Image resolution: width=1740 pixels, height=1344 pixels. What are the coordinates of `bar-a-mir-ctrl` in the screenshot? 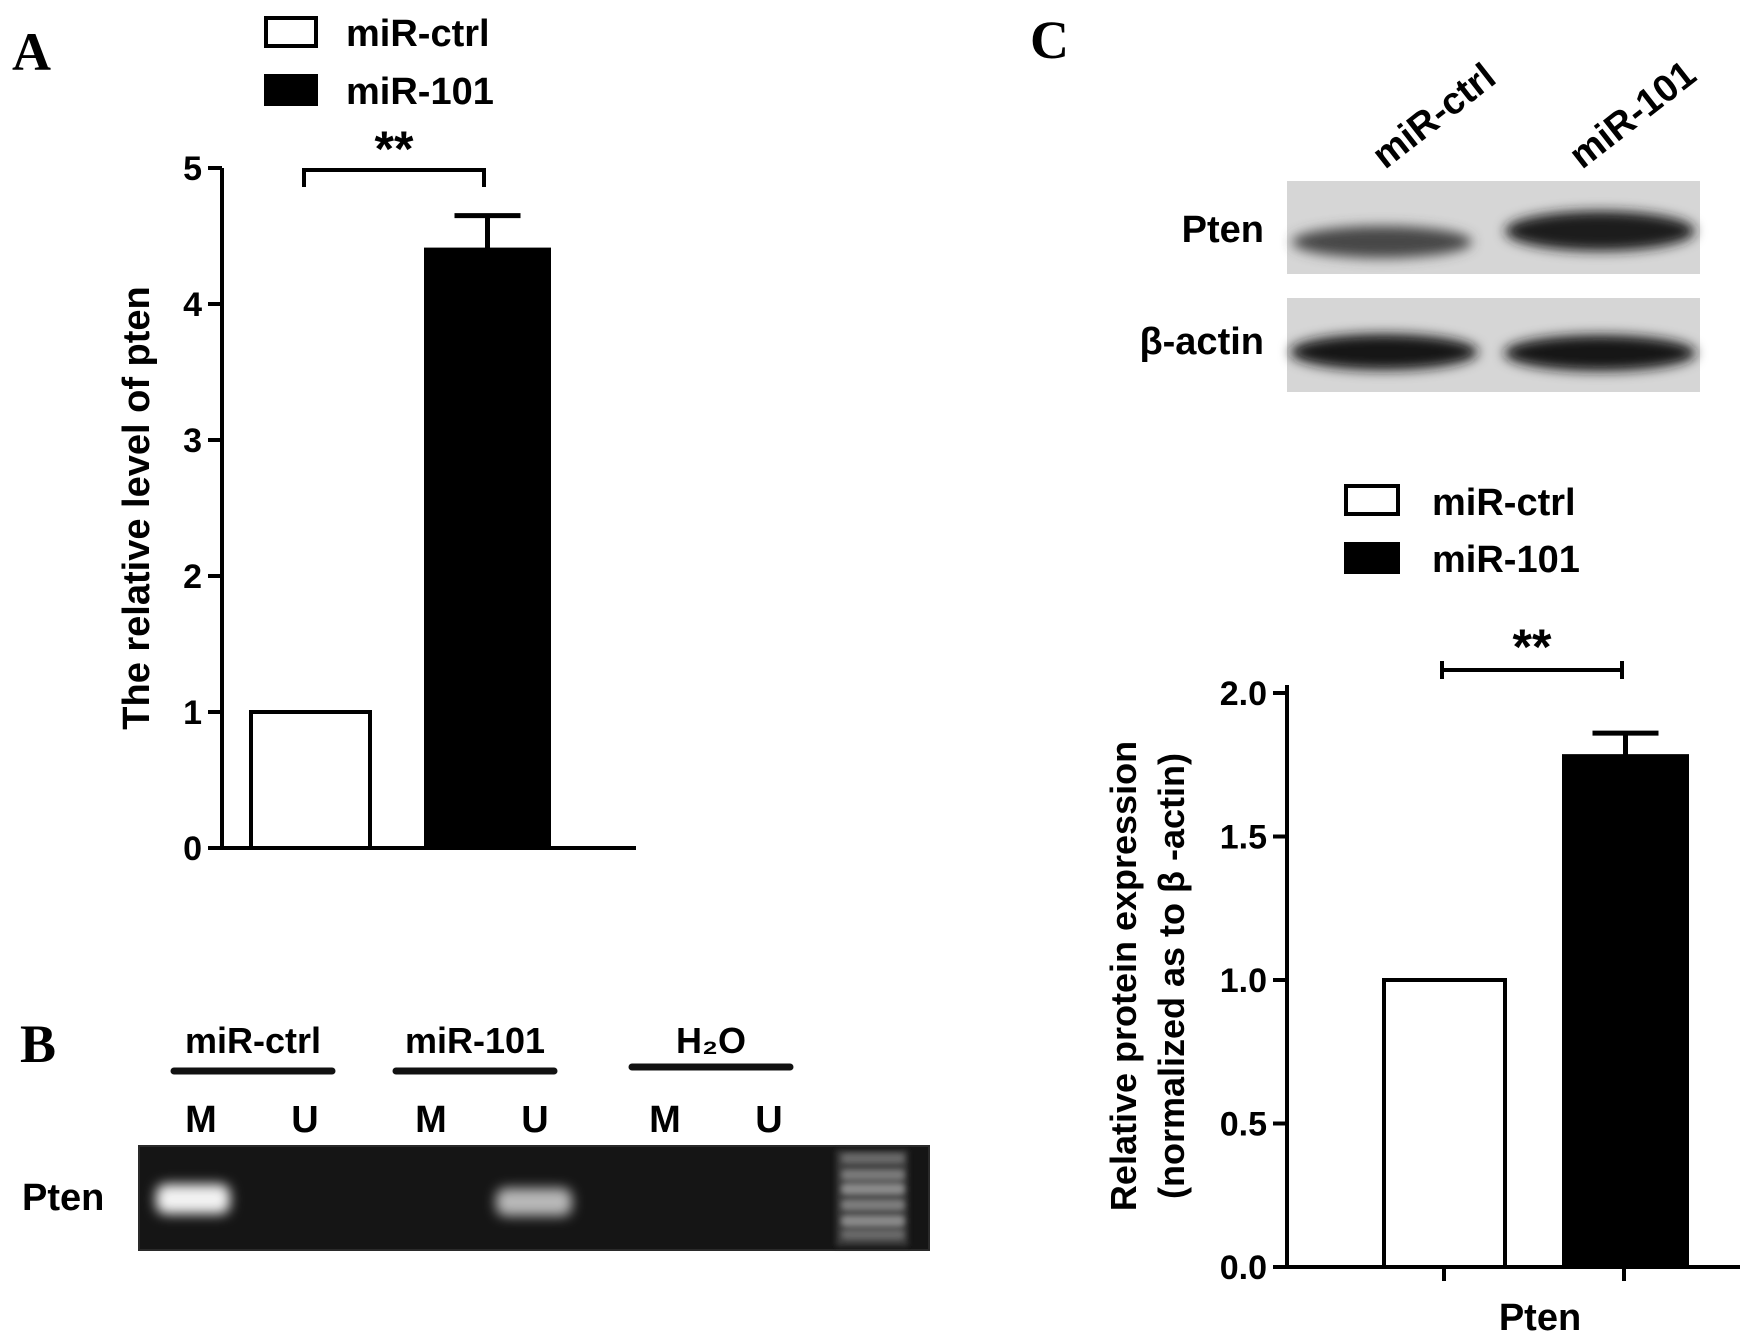 It's located at (310, 780).